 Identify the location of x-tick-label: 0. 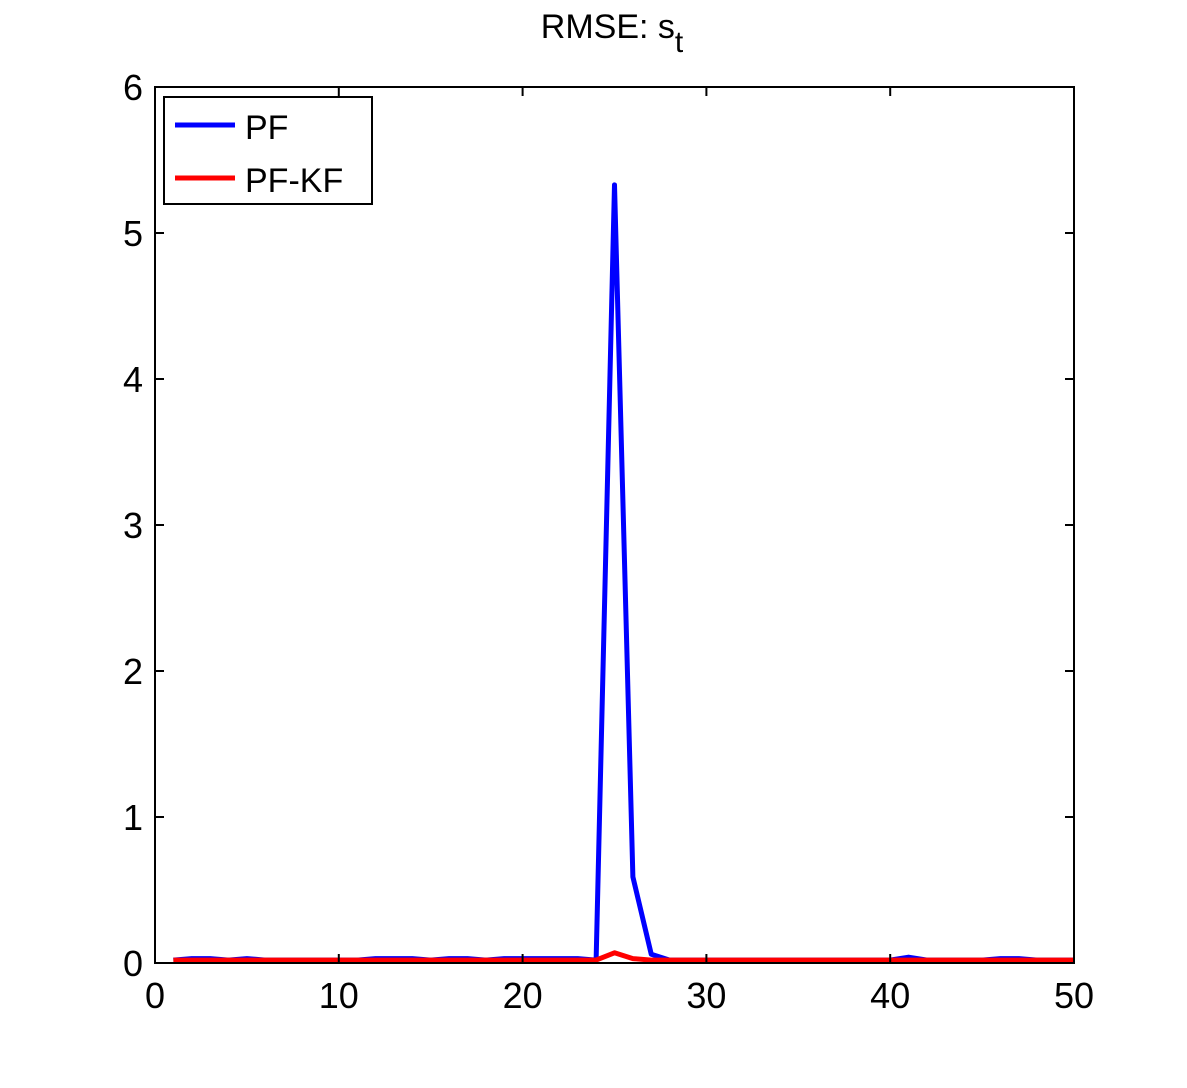
(155, 995).